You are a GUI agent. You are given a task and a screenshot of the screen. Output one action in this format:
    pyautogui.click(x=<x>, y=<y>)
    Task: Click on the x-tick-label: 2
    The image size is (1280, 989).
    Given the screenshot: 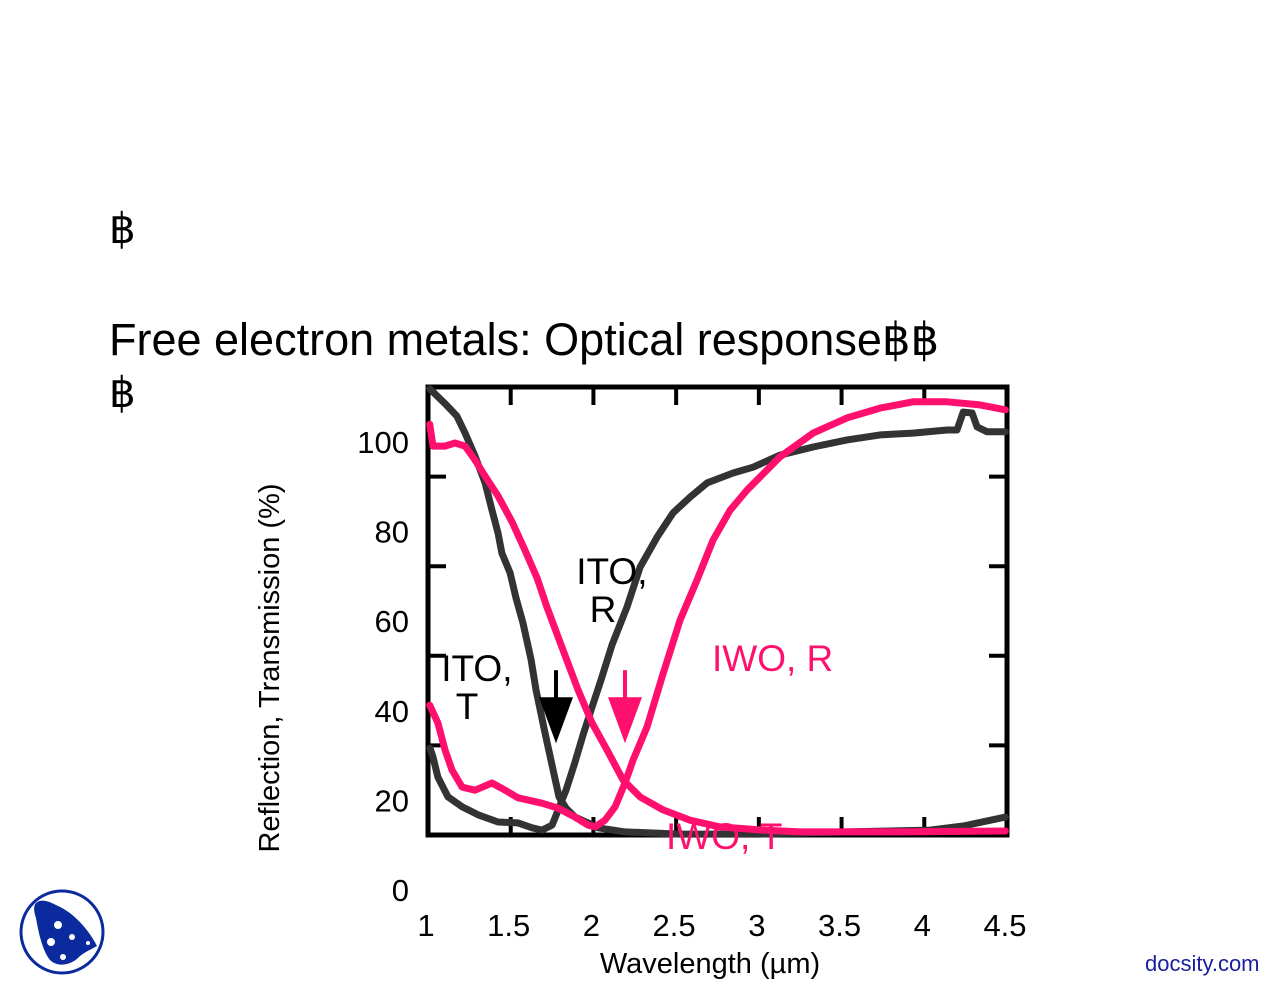 What is the action you would take?
    pyautogui.click(x=591, y=925)
    